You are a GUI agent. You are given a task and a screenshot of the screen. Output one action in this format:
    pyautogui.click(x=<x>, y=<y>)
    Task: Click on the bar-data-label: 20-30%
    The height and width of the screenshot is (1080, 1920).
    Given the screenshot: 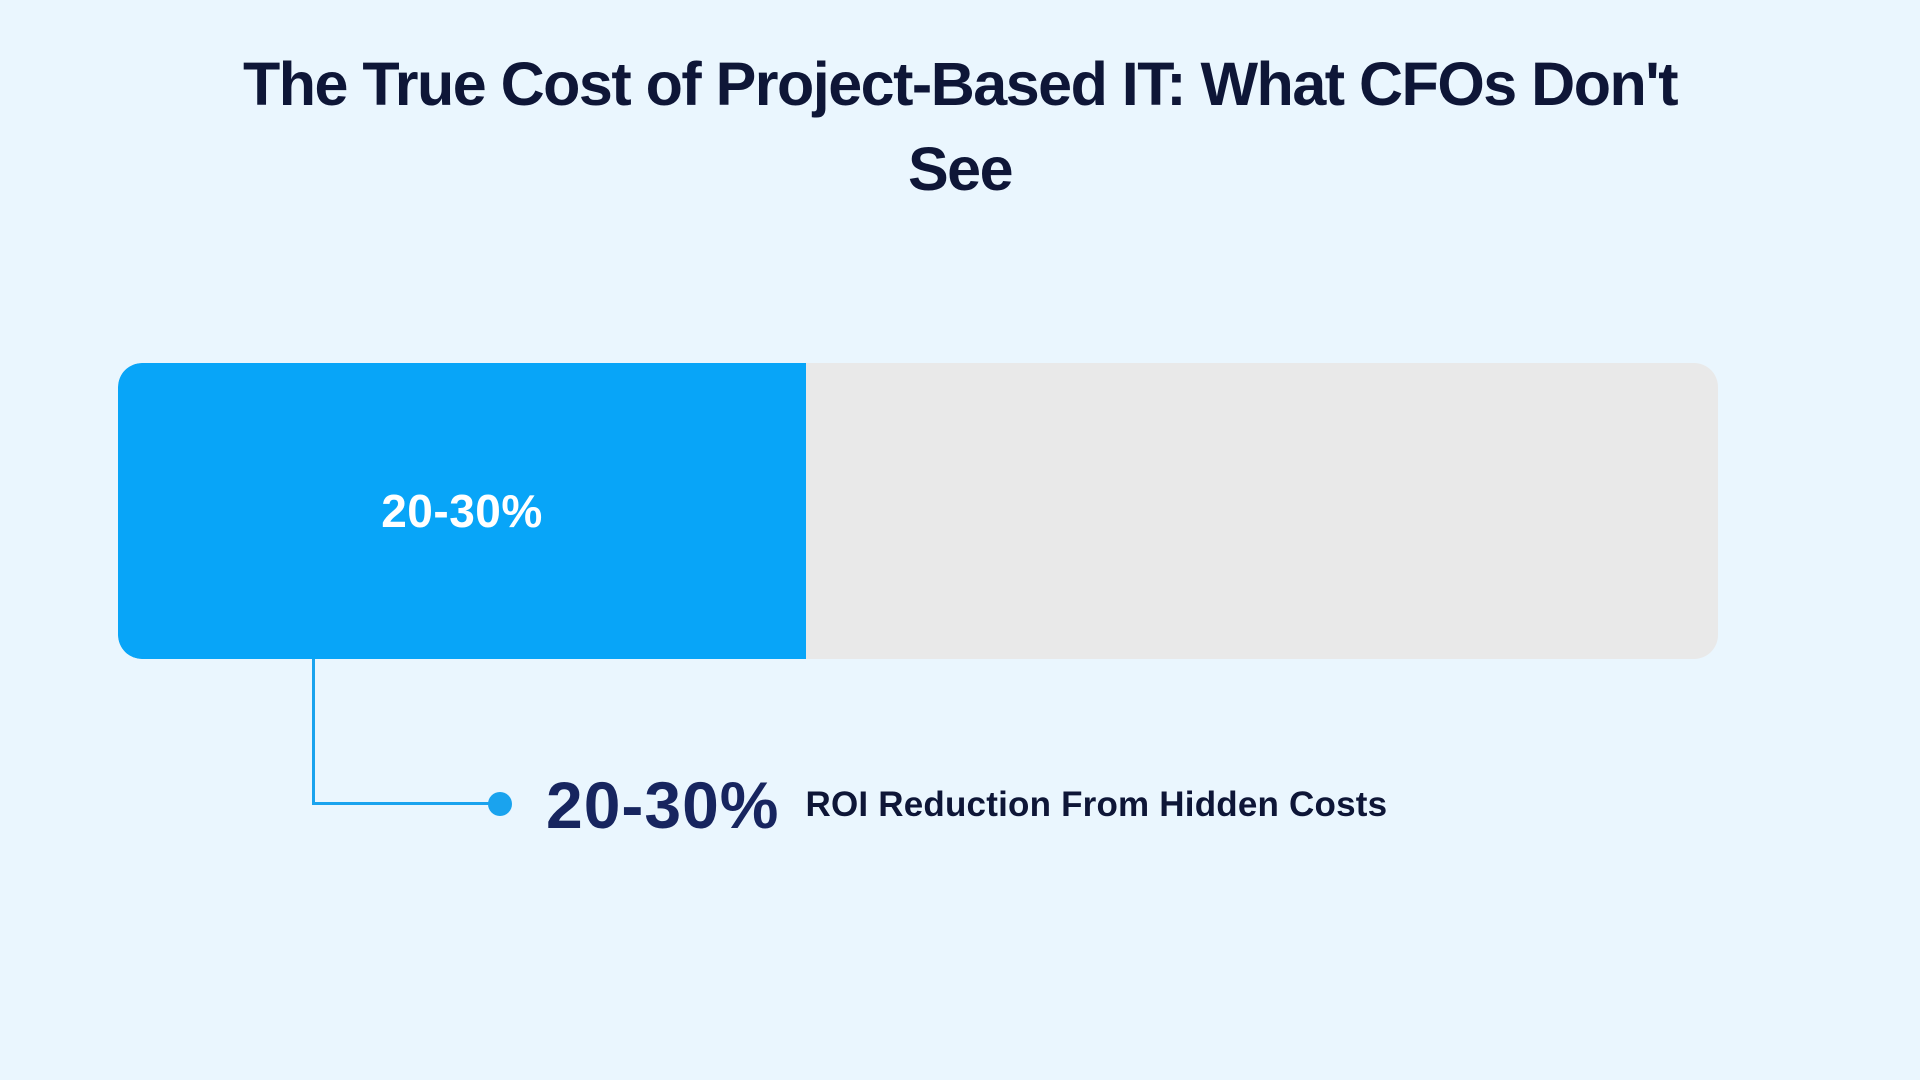 What is the action you would take?
    pyautogui.click(x=462, y=511)
    